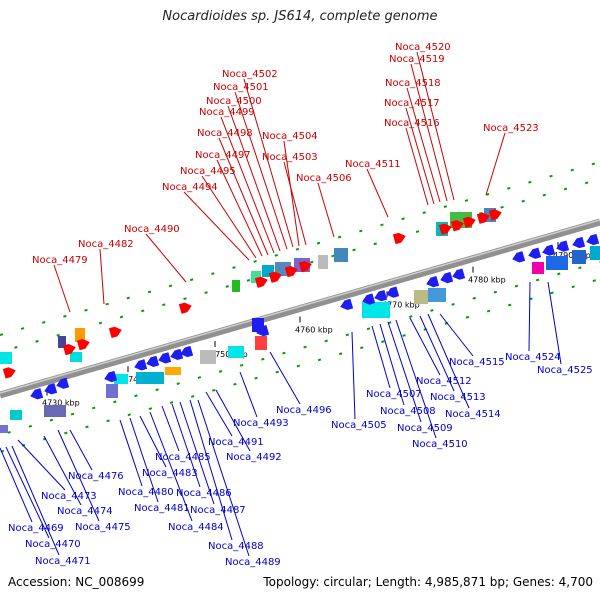 The image size is (600, 600). I want to click on gene-label: Noca_4473, so click(69, 496).